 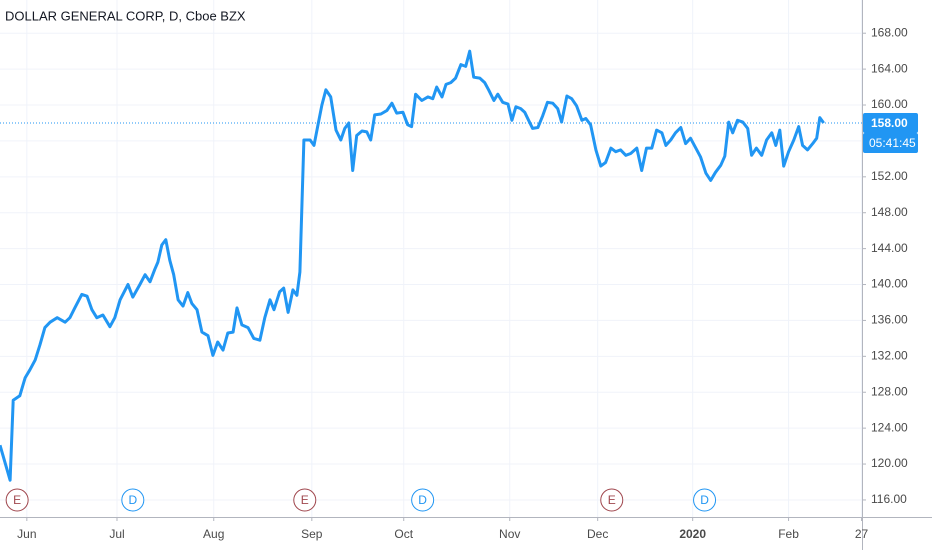 I want to click on y-tick-label: 148.00, so click(x=889, y=212).